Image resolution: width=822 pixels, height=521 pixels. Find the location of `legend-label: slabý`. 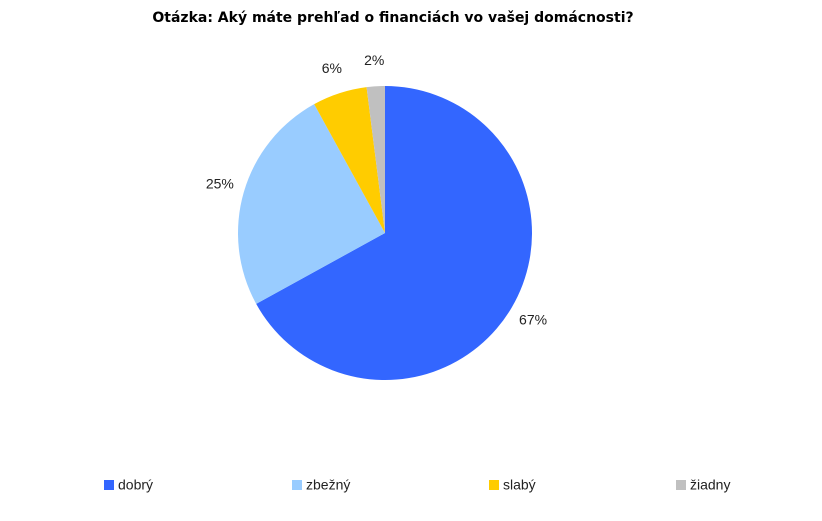

legend-label: slabý is located at coordinates (519, 485).